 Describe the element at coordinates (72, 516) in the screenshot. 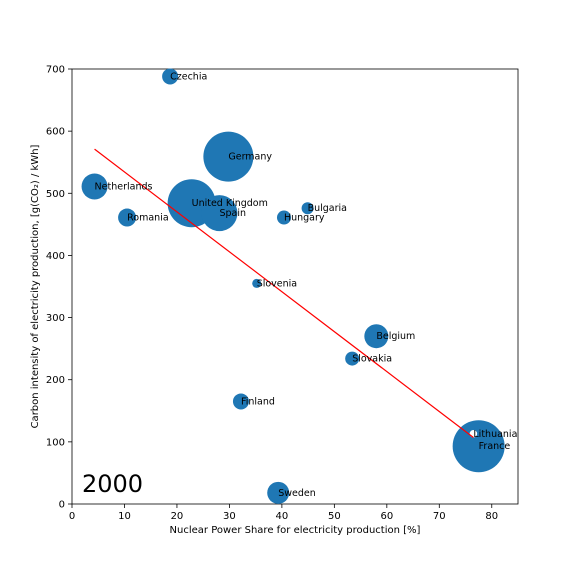

I see `x-tick-label: 0` at that location.